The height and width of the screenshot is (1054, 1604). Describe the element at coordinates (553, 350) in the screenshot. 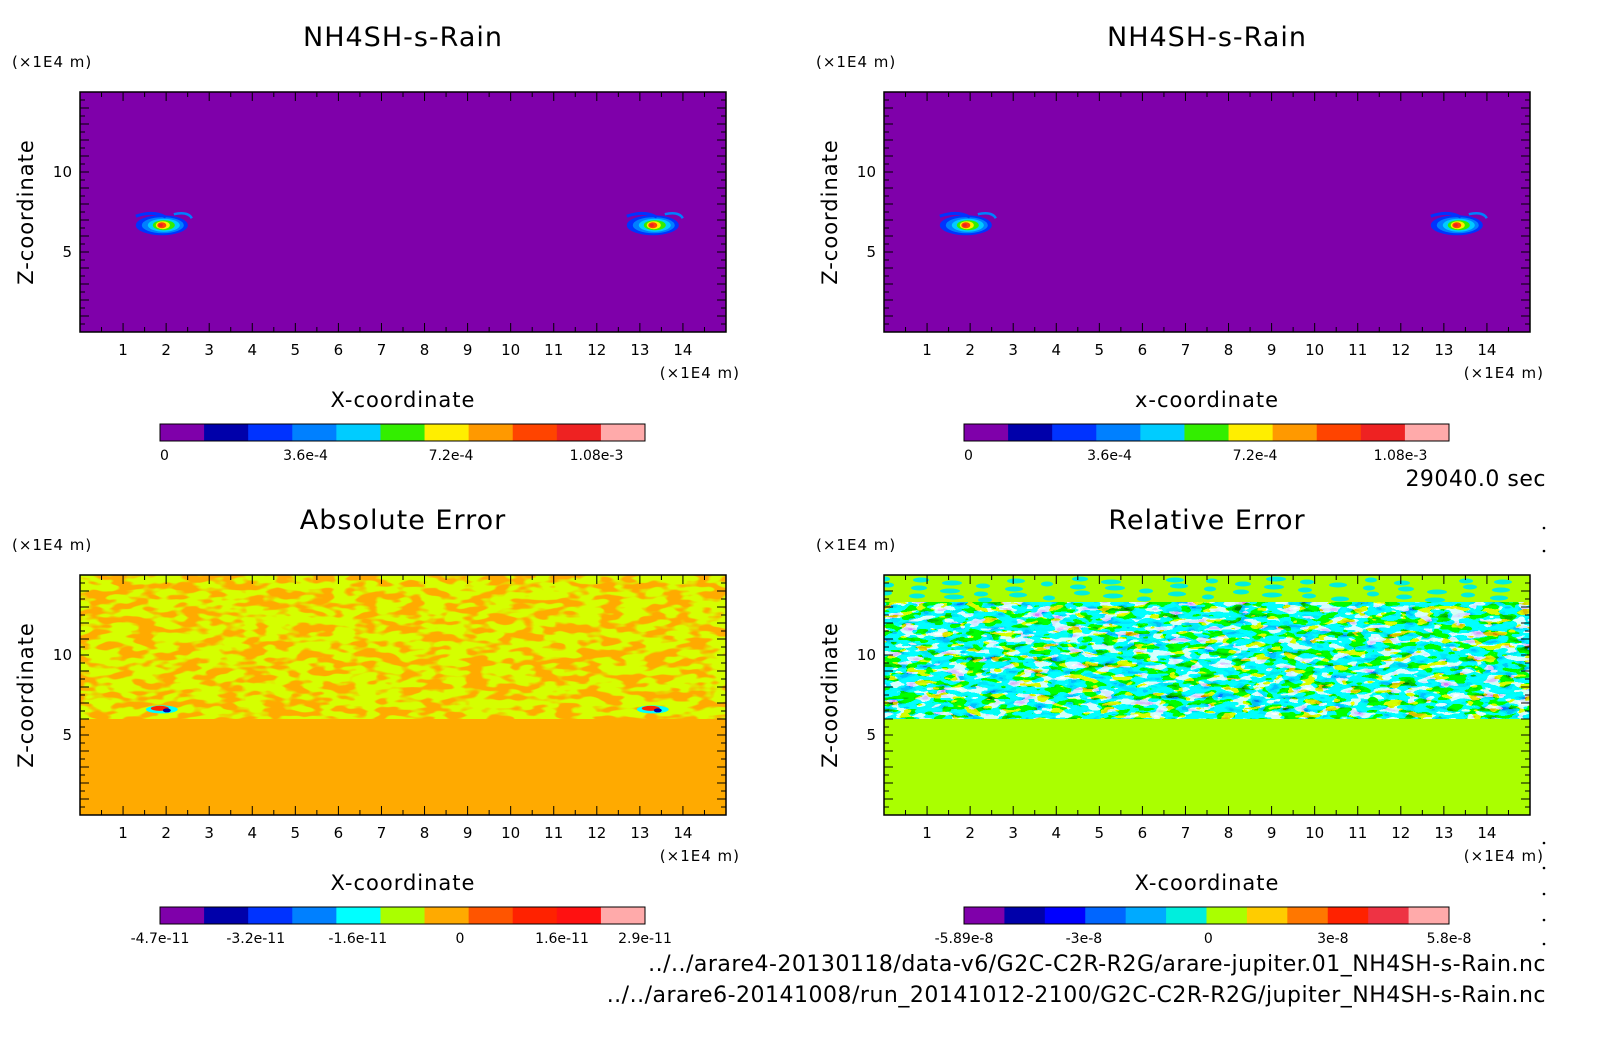

I see `x-tick-label: 11` at that location.